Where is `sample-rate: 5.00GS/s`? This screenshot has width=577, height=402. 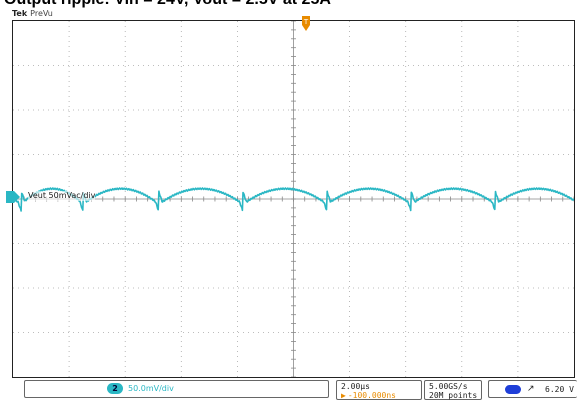 sample-rate: 5.00GS/s is located at coordinates (448, 386).